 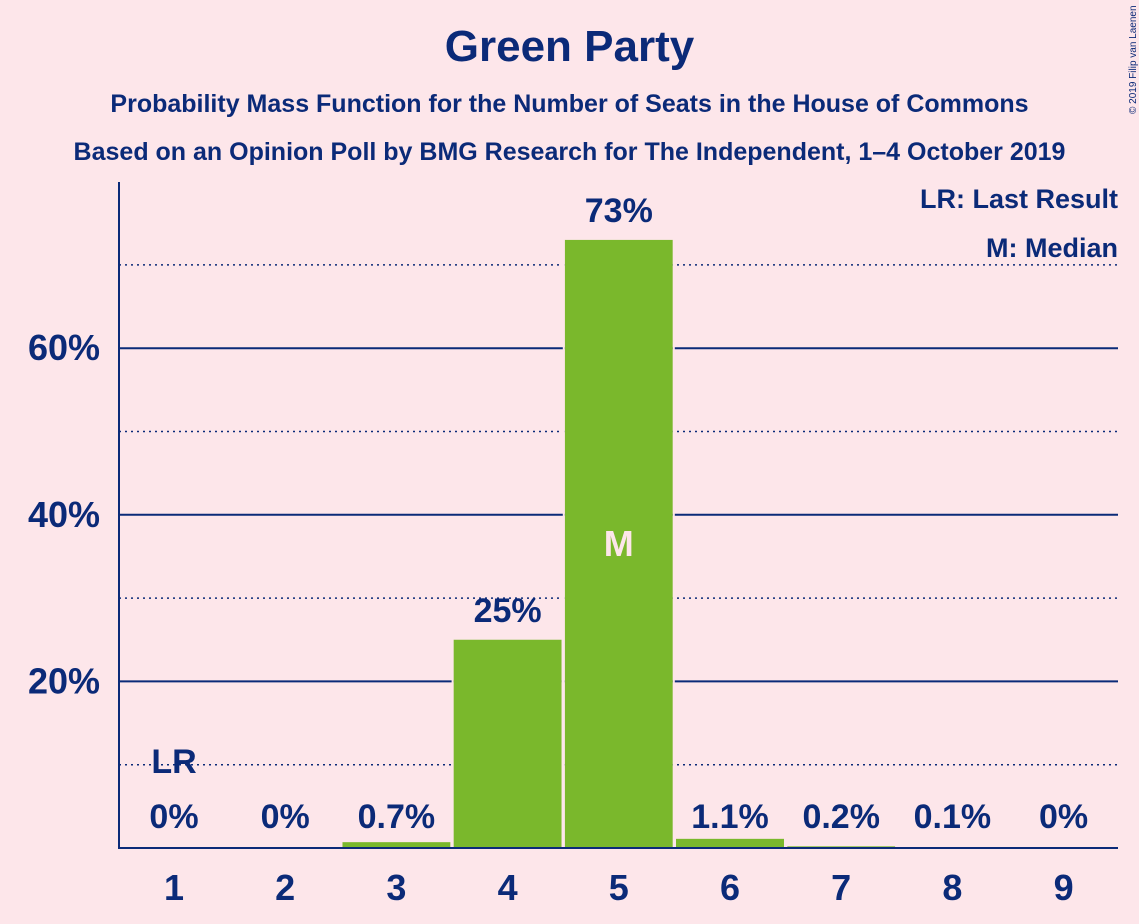 What do you see at coordinates (508, 611) in the screenshot?
I see `data-label: 25%` at bounding box center [508, 611].